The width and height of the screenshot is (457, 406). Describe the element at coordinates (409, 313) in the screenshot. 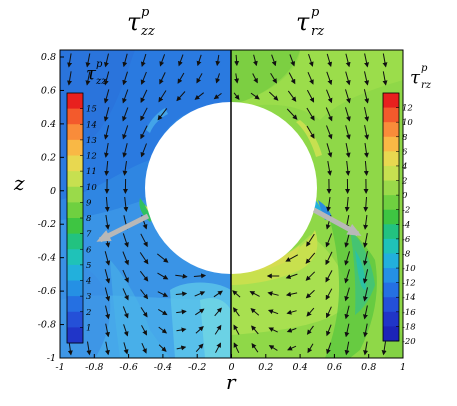

I see `colorbar-tau-rz-tick-label: -16` at that location.